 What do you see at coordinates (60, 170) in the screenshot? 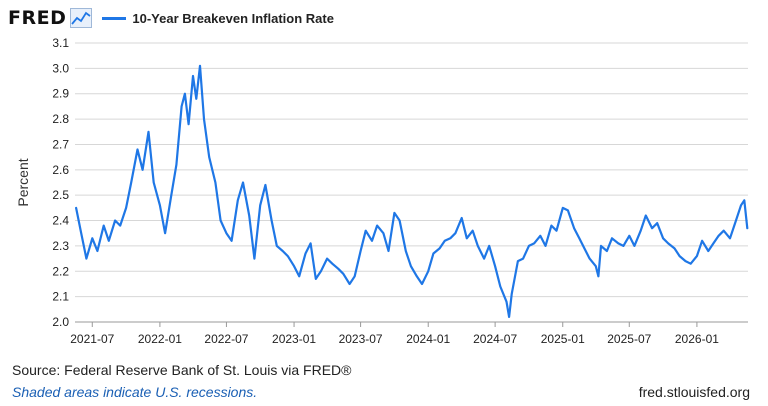
I see `y-tick-label: 2.6` at bounding box center [60, 170].